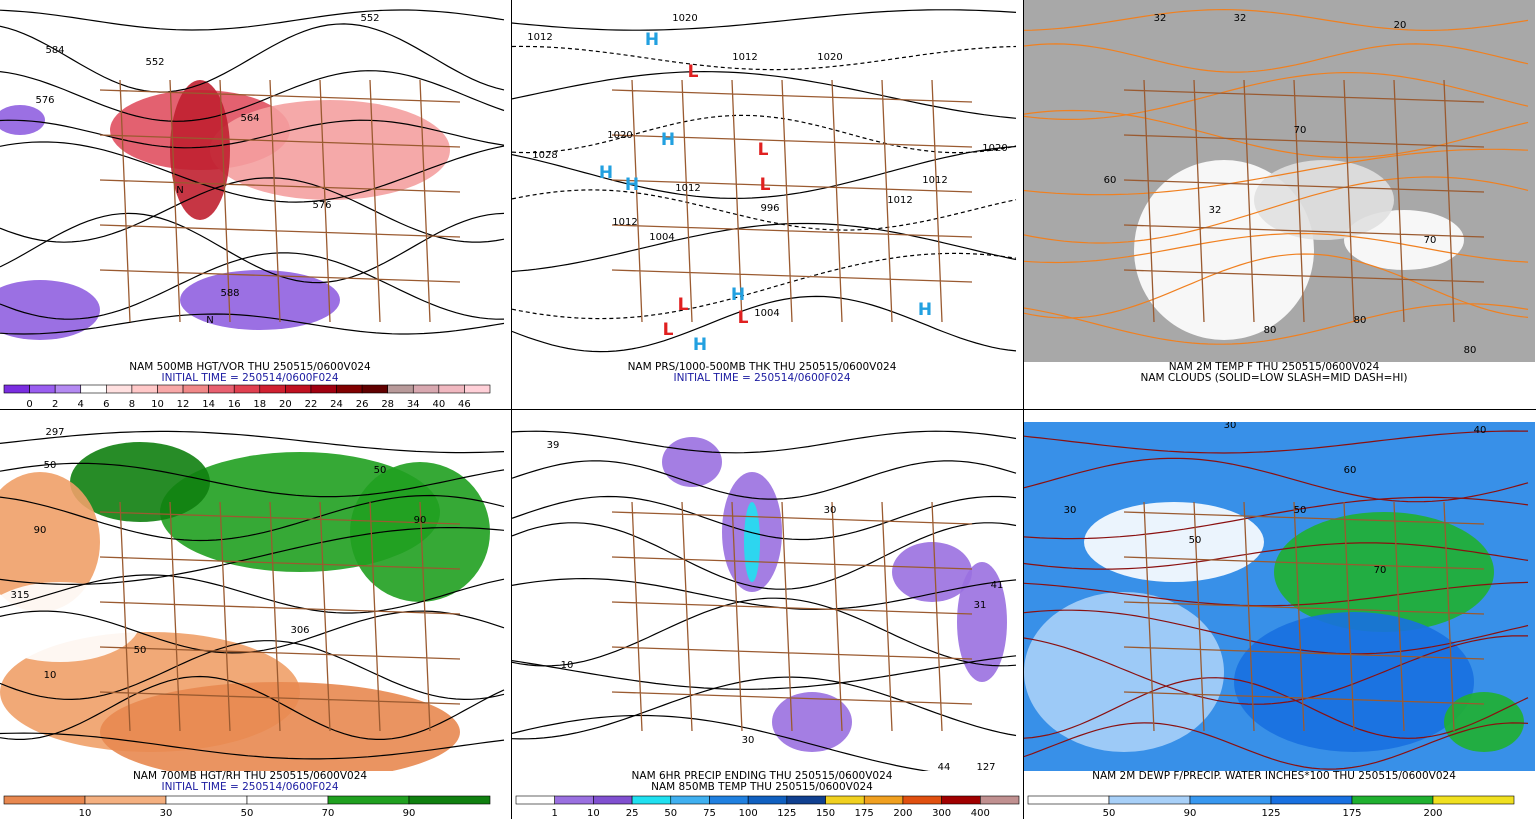  What do you see at coordinates (250, 776) in the screenshot?
I see `caption: NAM 700MB HGT/RH THU 250515/0600V024` at bounding box center [250, 776].